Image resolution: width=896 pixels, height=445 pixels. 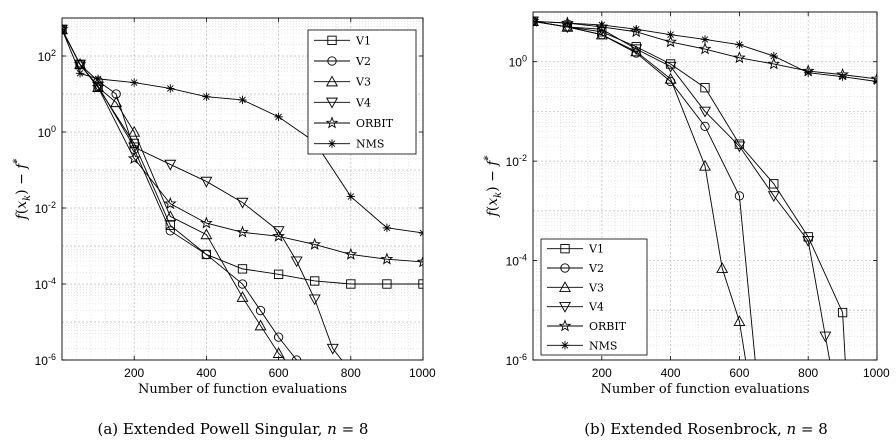 I want to click on y-tick-label: 10², so click(x=47, y=56).